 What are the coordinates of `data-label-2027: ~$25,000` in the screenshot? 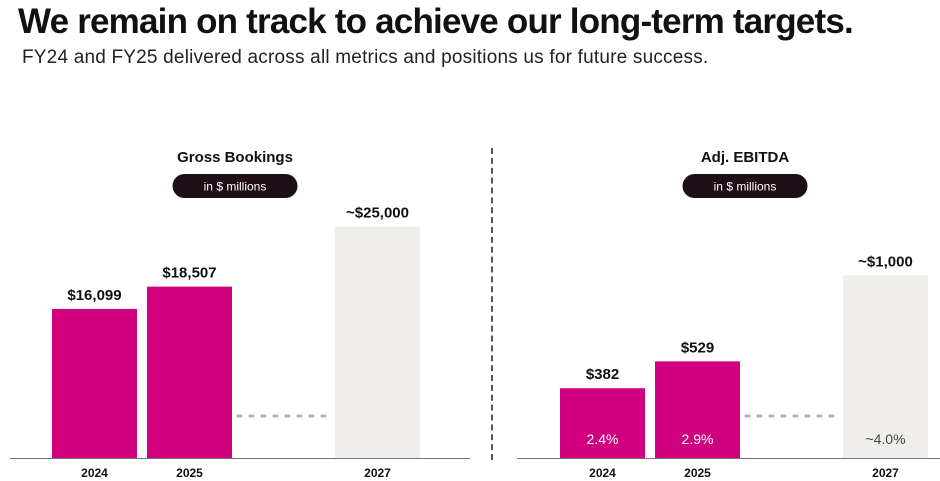 It's located at (377, 212).